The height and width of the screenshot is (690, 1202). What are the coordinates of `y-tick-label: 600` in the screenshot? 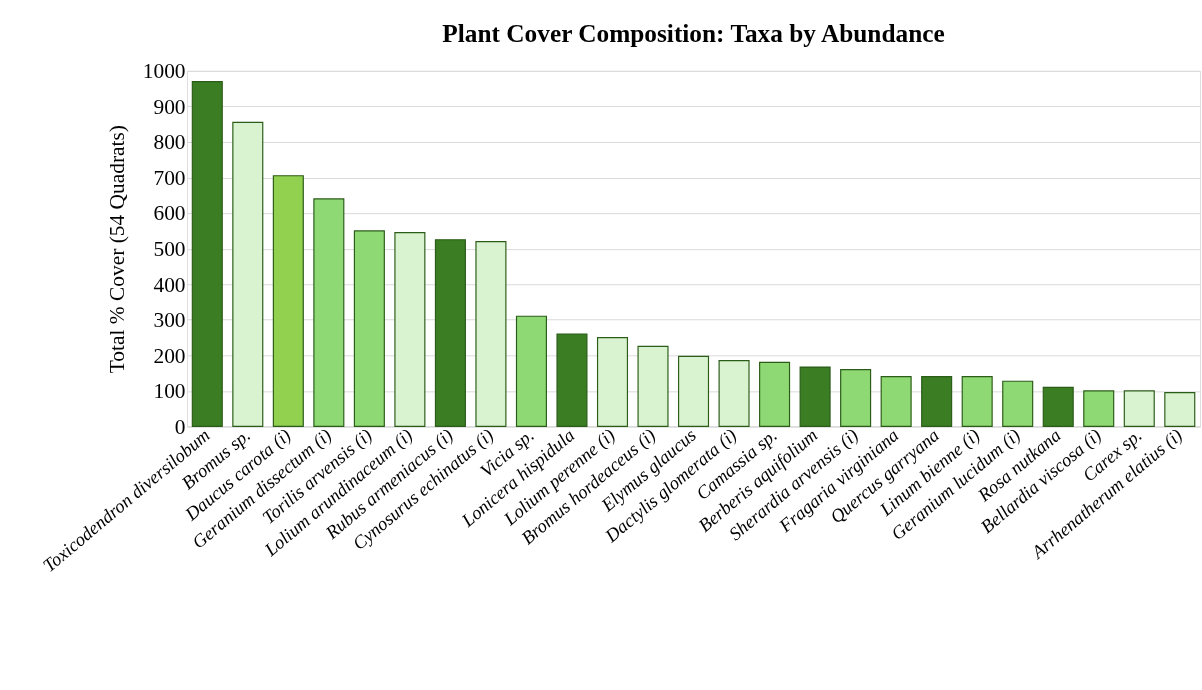 It's located at (169, 213).